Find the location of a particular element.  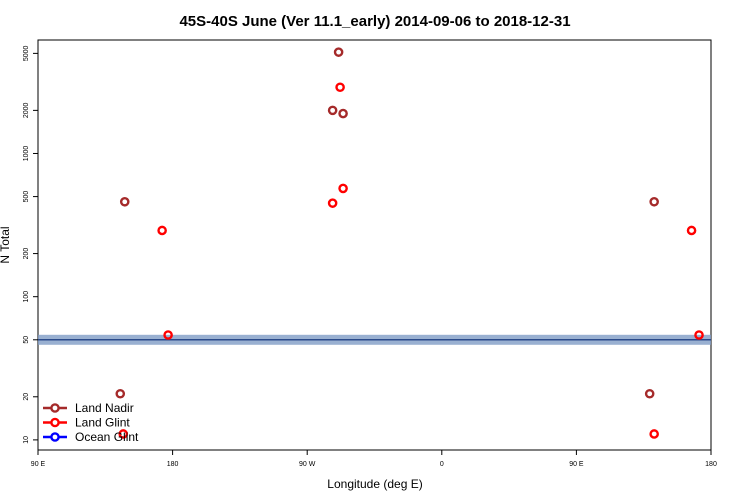

y-tick-label: 500 is located at coordinates (26, 197).